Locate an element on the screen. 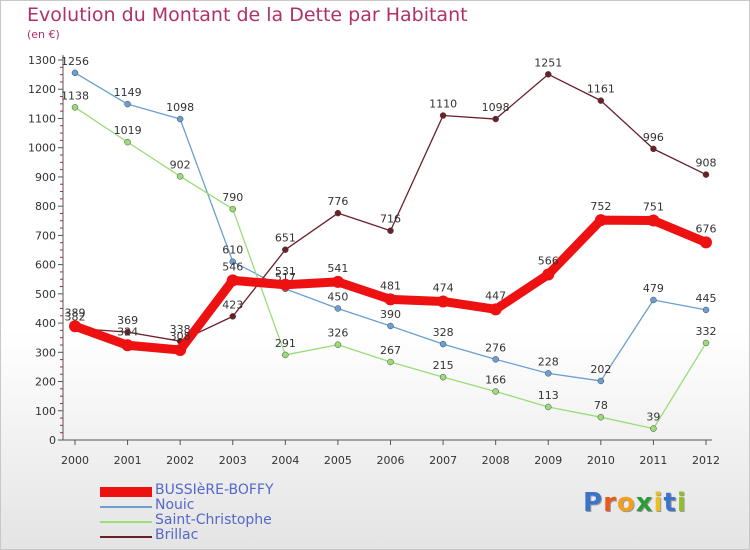  logo-letter: t is located at coordinates (670, 503).